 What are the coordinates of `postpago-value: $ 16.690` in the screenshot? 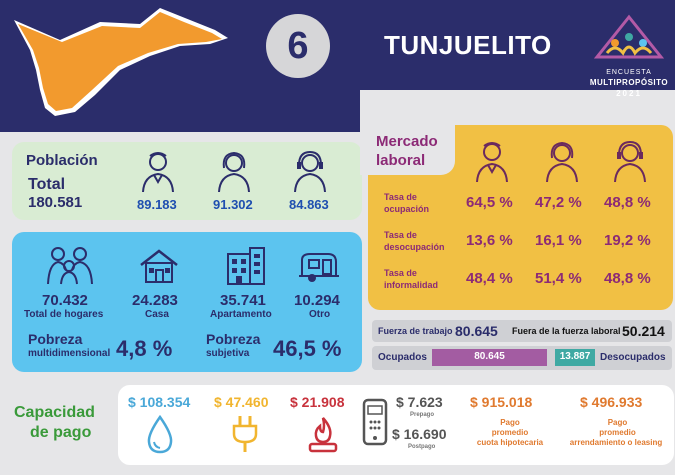 It's located at (419, 434).